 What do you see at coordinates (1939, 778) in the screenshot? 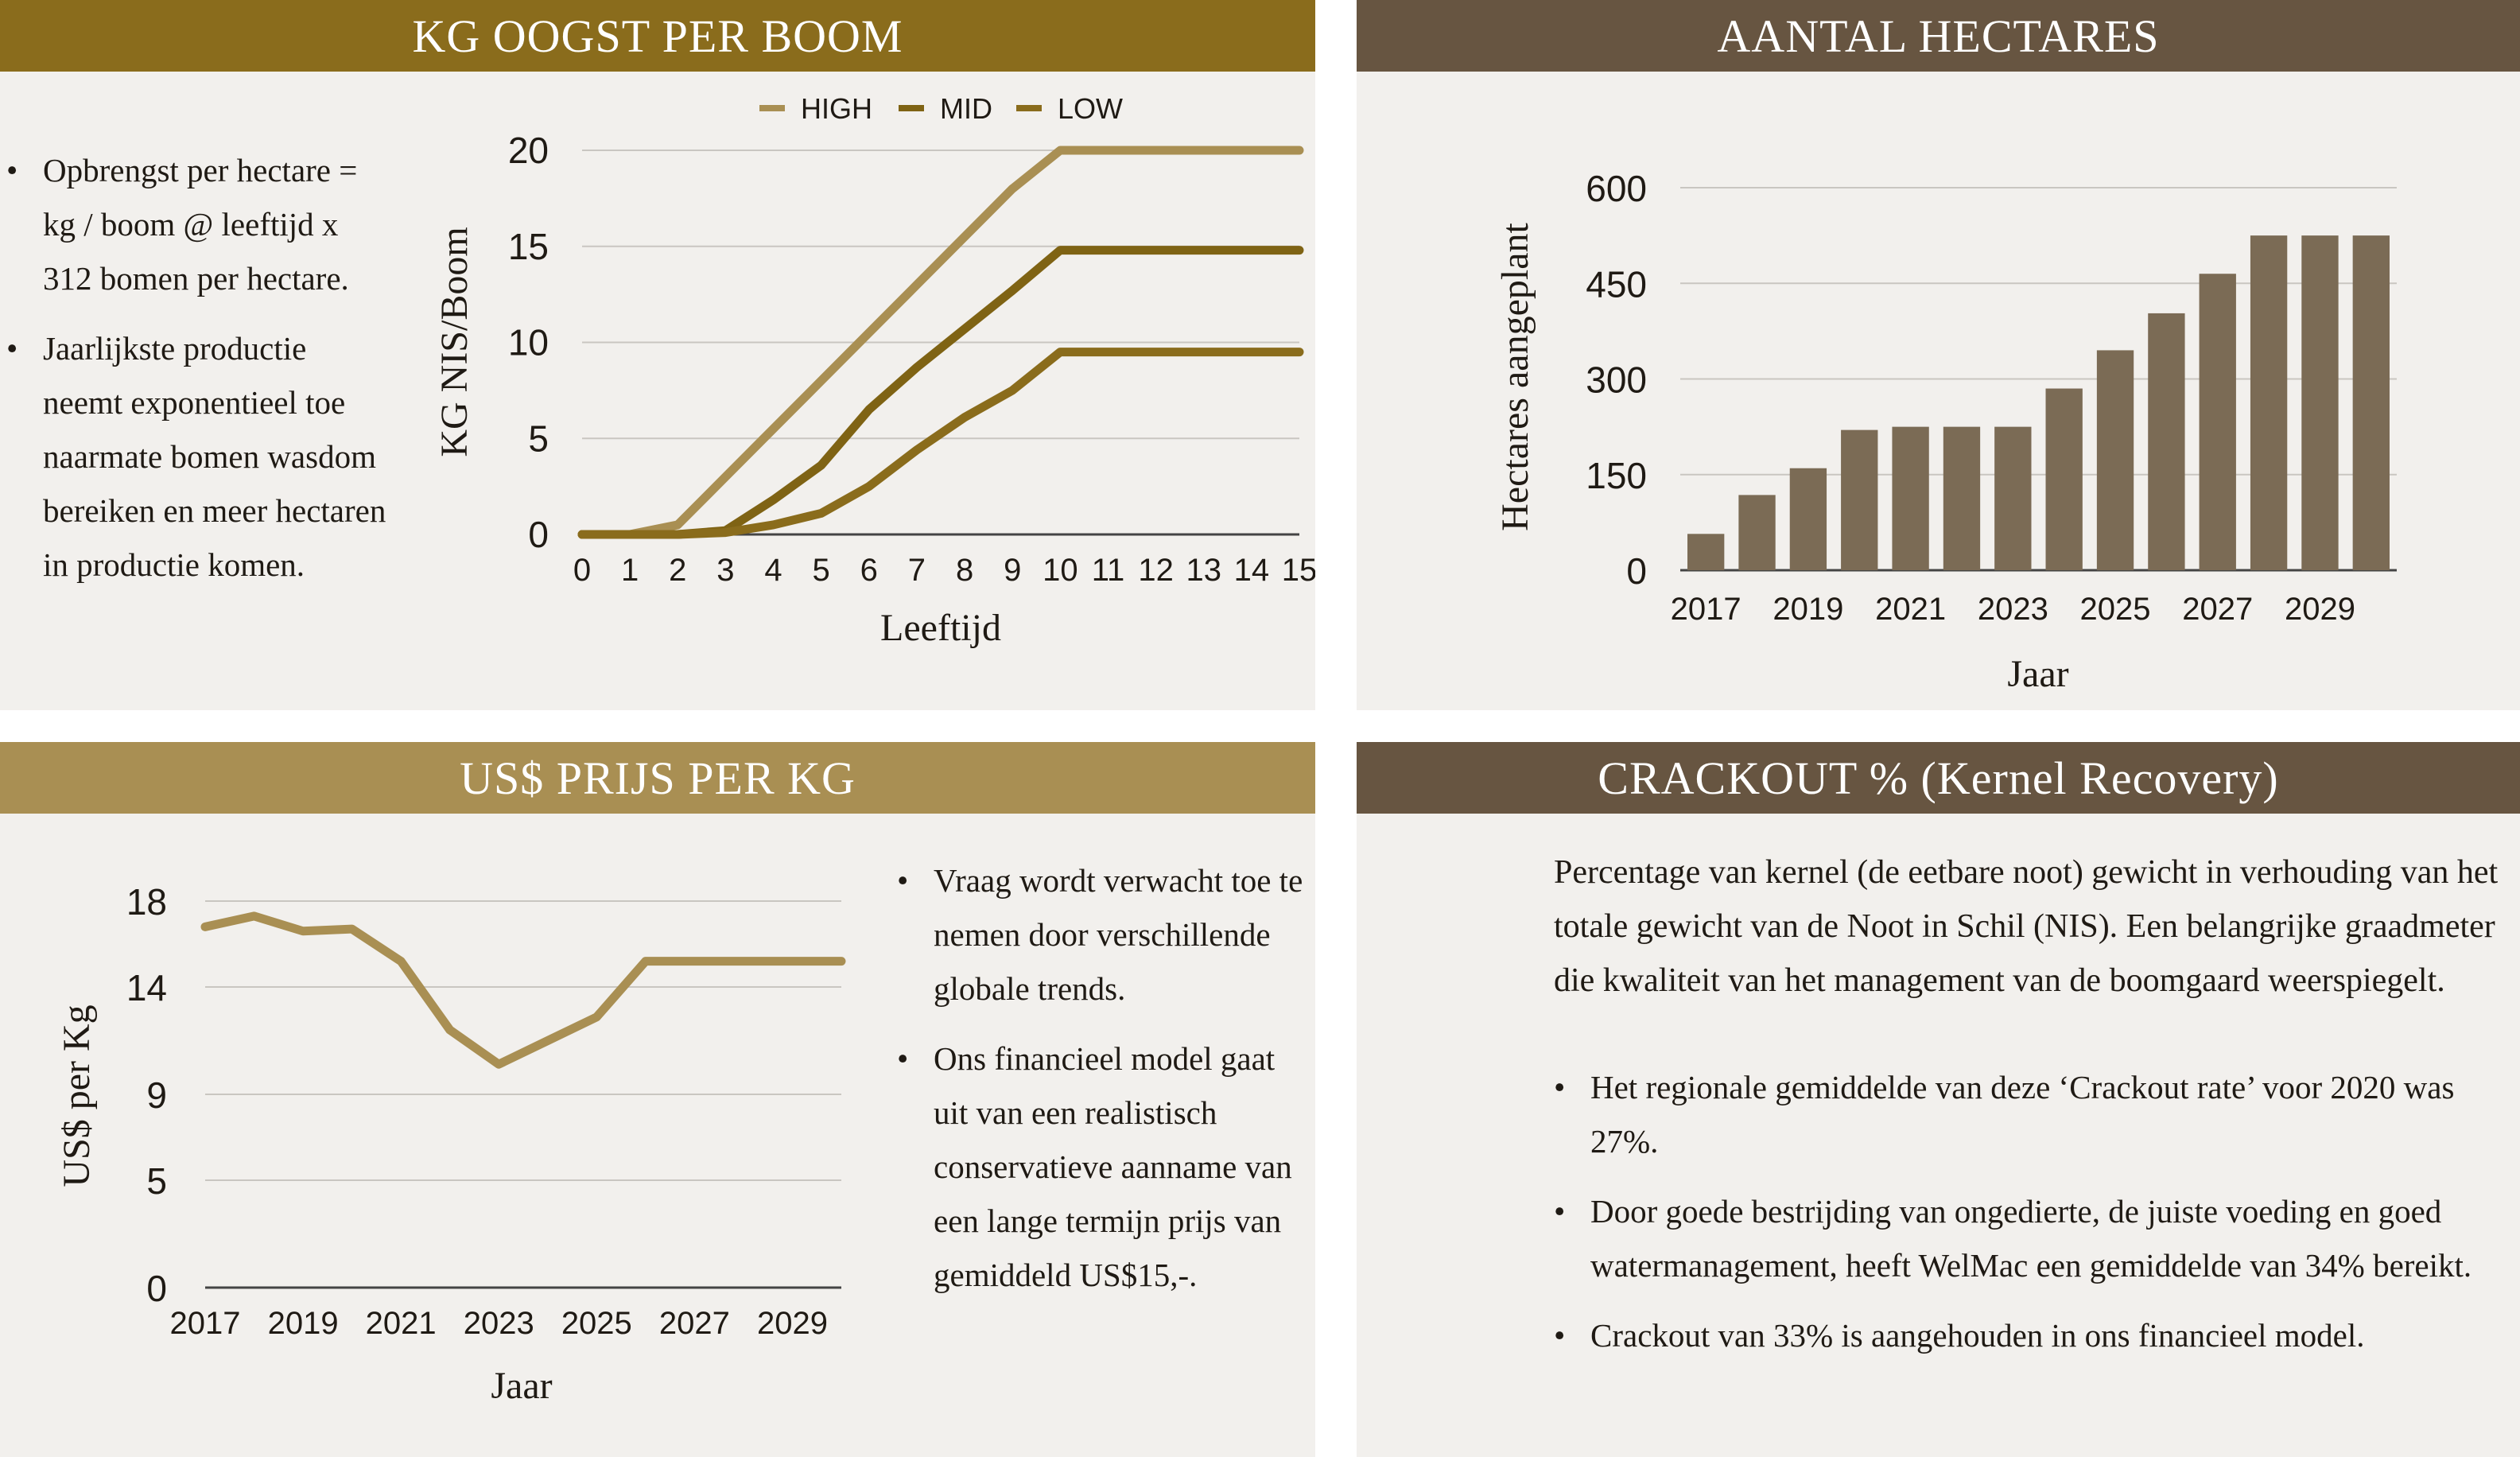
I see `panel-title-crackout: CRACKOUT % (Kernel Recovery)` at bounding box center [1939, 778].